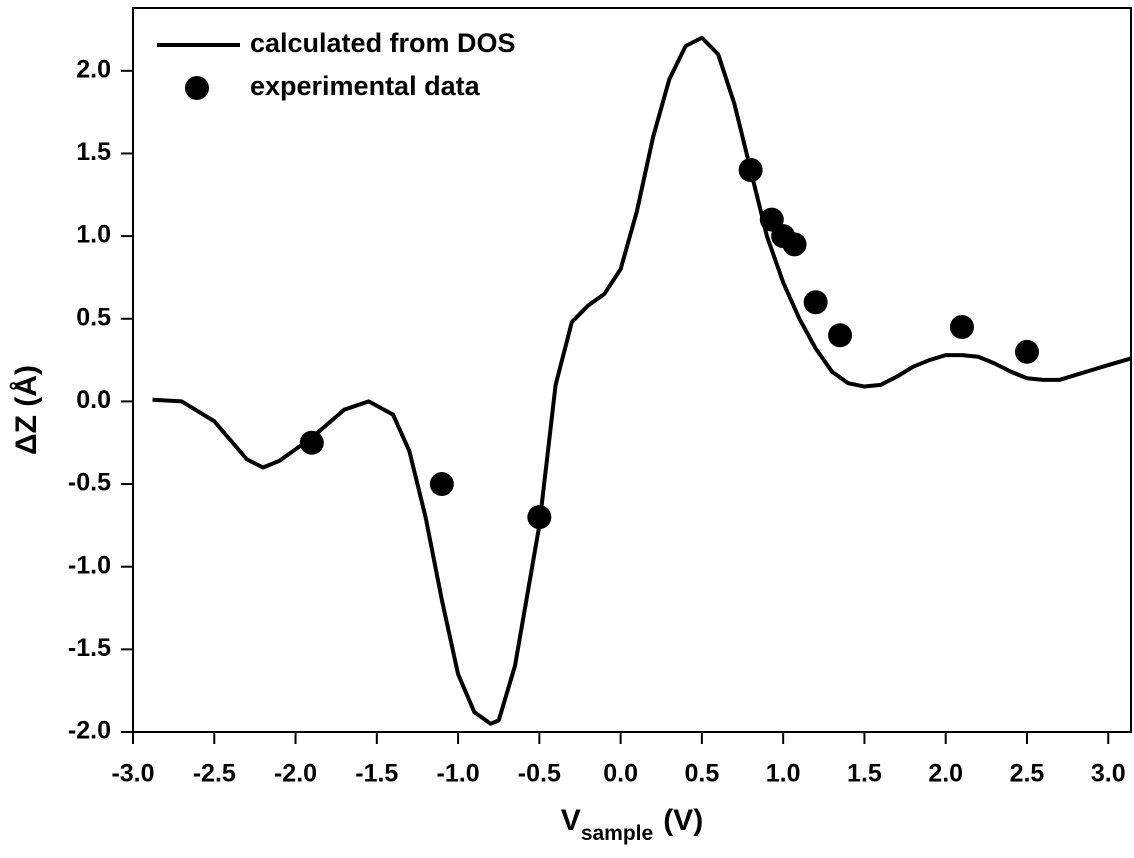  Describe the element at coordinates (864, 774) in the screenshot. I see `x-tick-label: 1.5` at that location.